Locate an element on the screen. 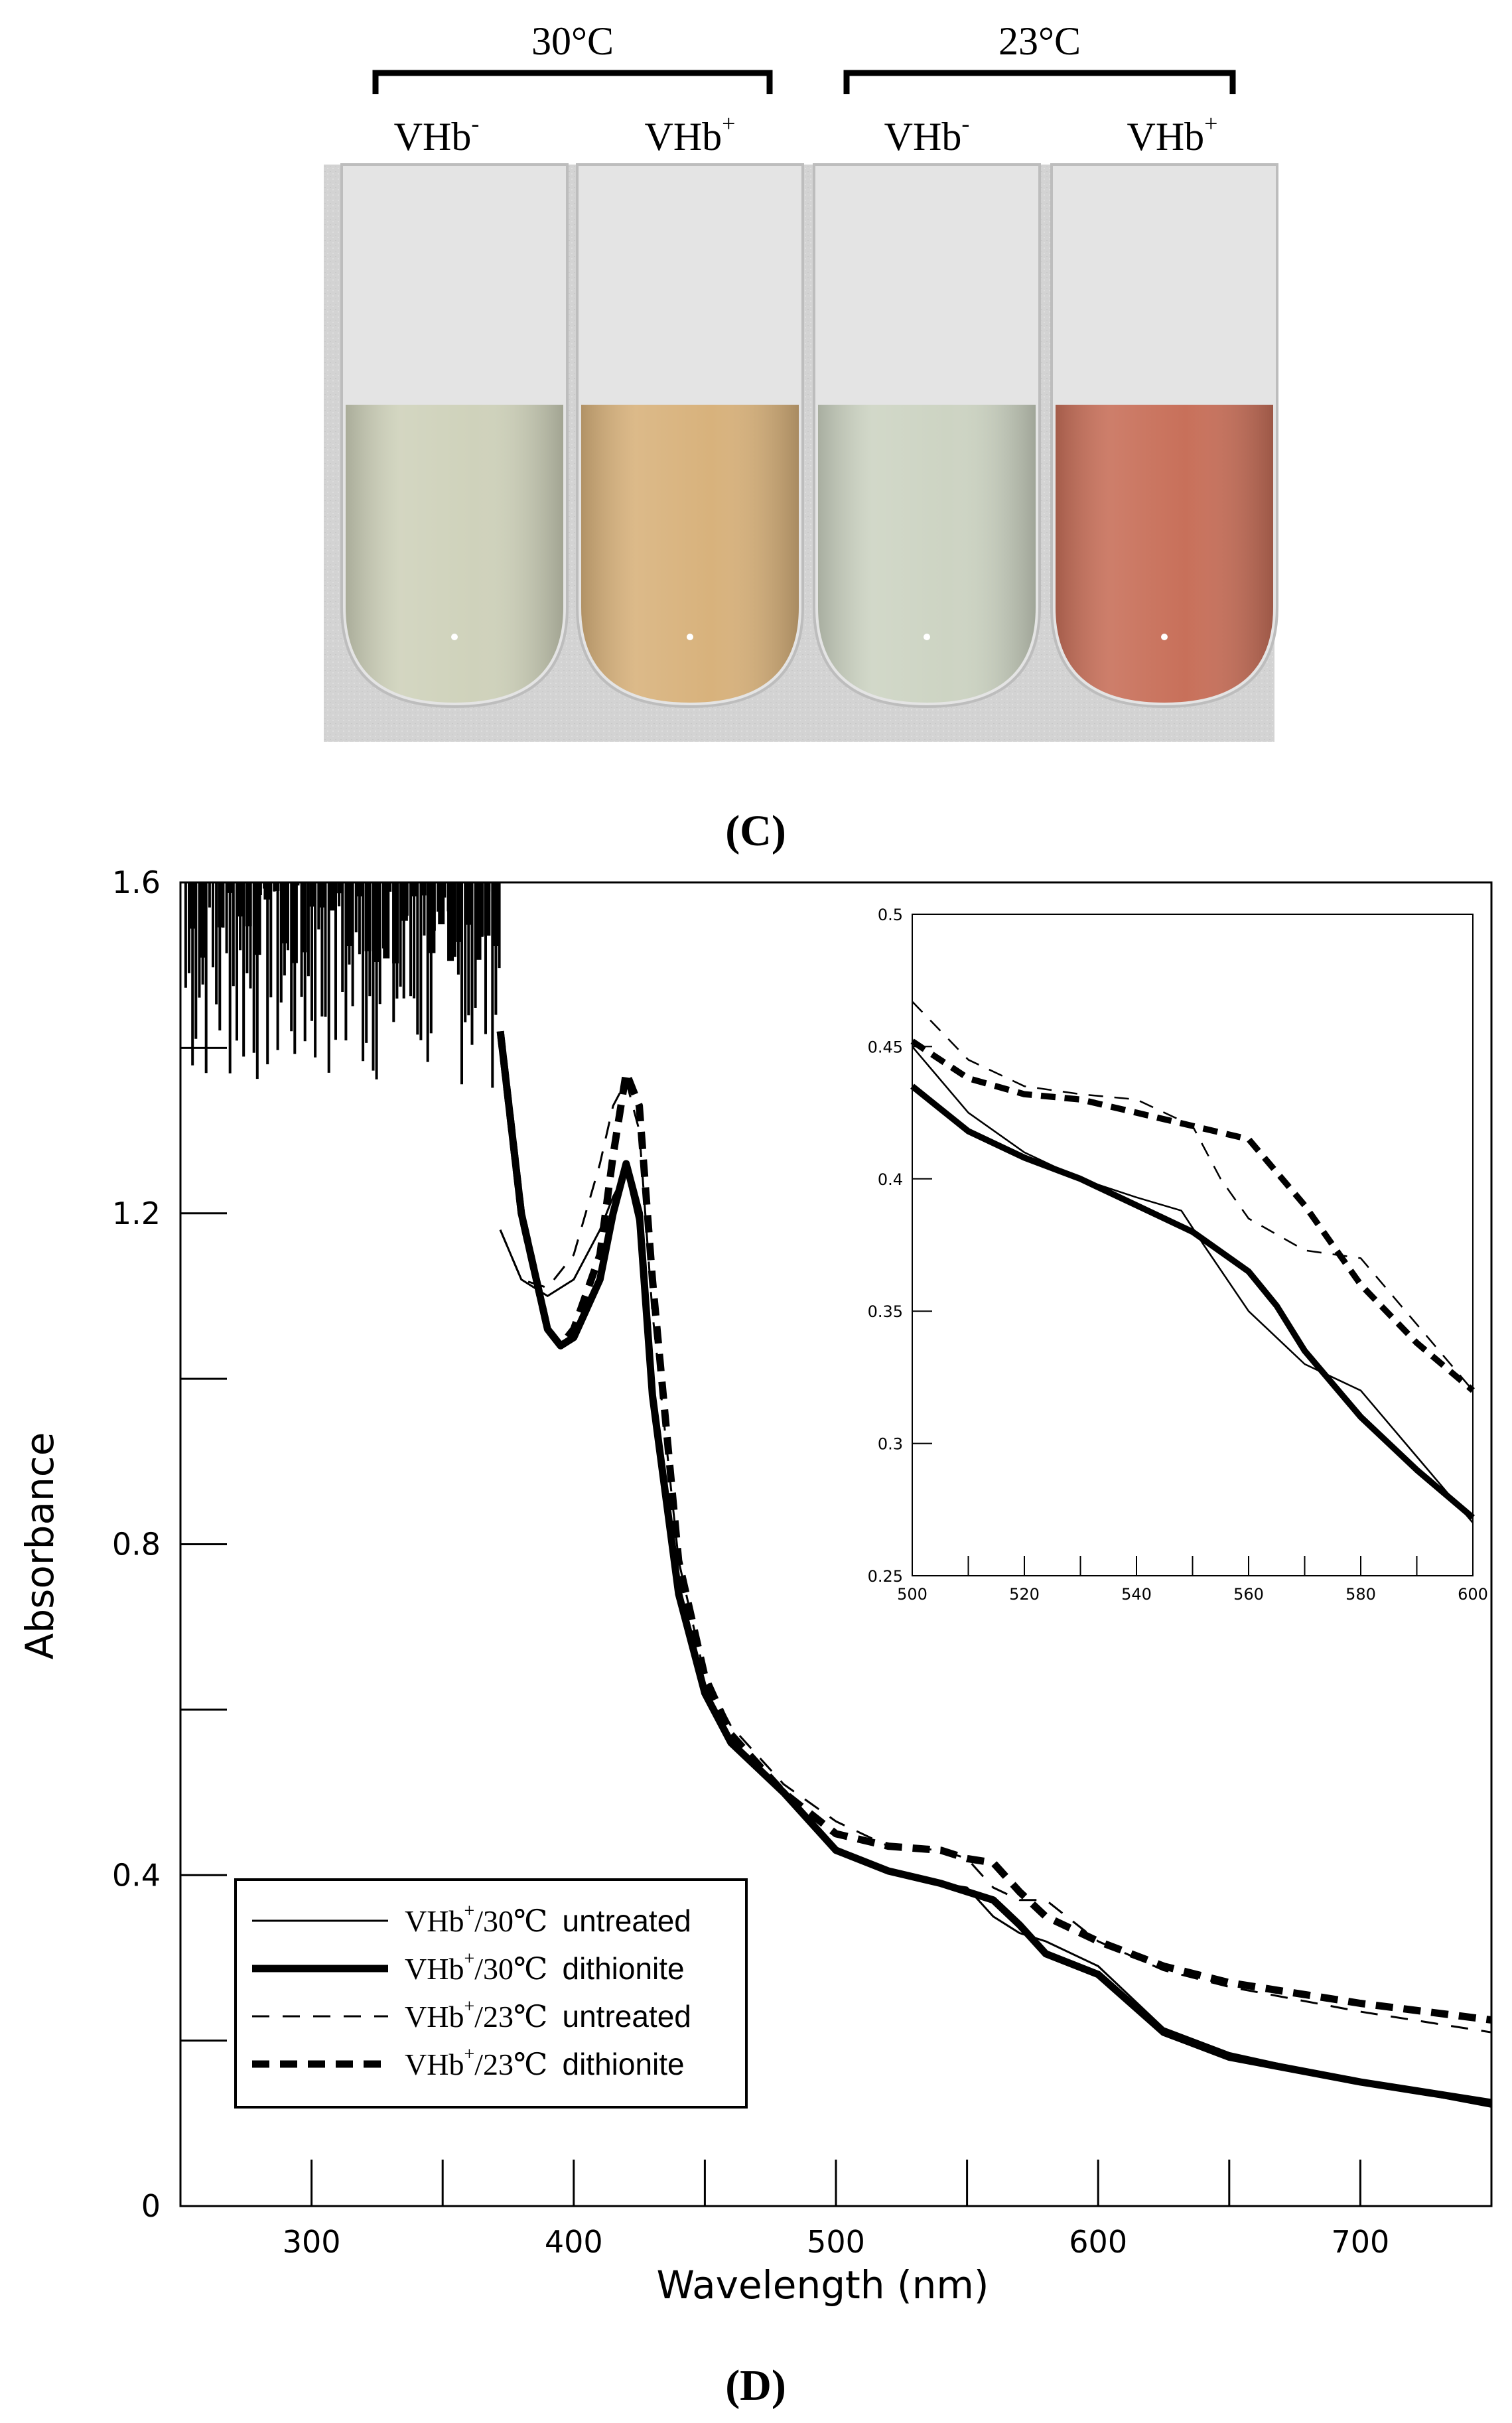  x-tick-label: 700 is located at coordinates (1360, 2242).